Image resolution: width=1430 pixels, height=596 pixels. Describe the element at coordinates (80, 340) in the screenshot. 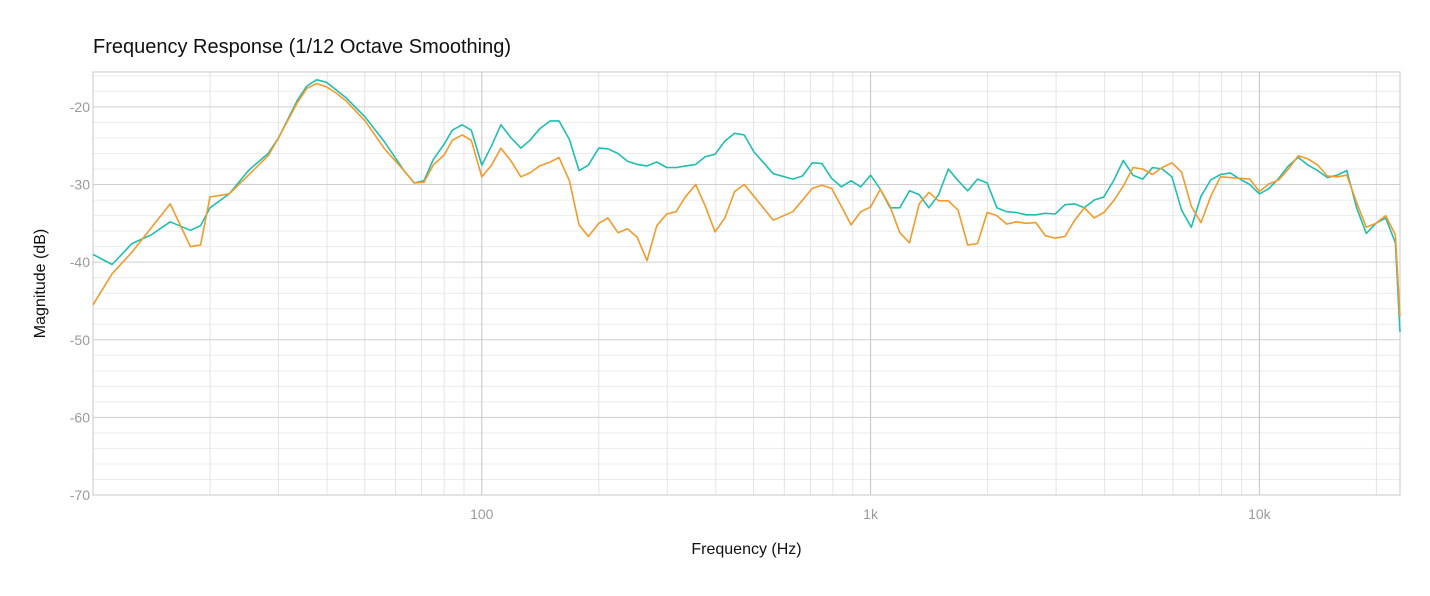

I see `y-tick-label: -50` at that location.